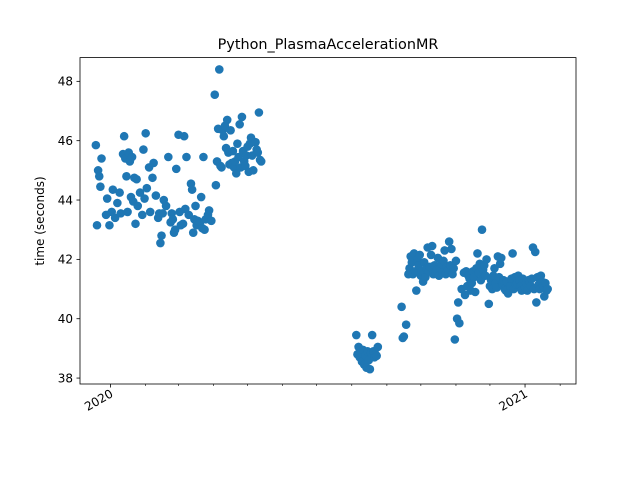  Describe the element at coordinates (65, 200) in the screenshot. I see `y-tick-label: 44` at that location.